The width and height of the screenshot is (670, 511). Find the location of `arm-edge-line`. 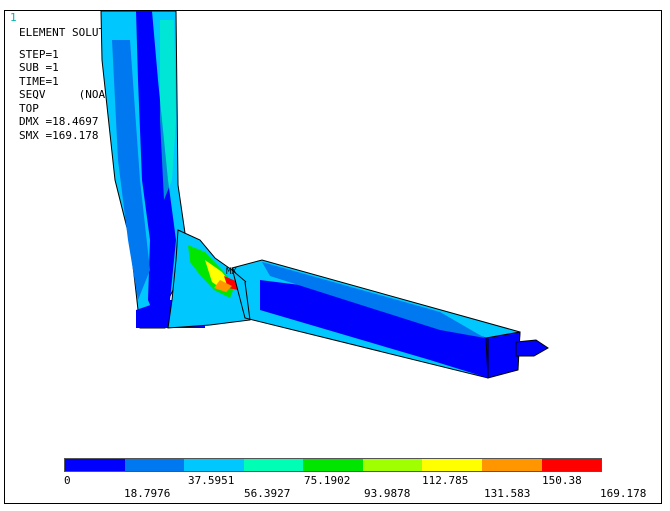

arm-edge-line is located at coordinates (247, 301).